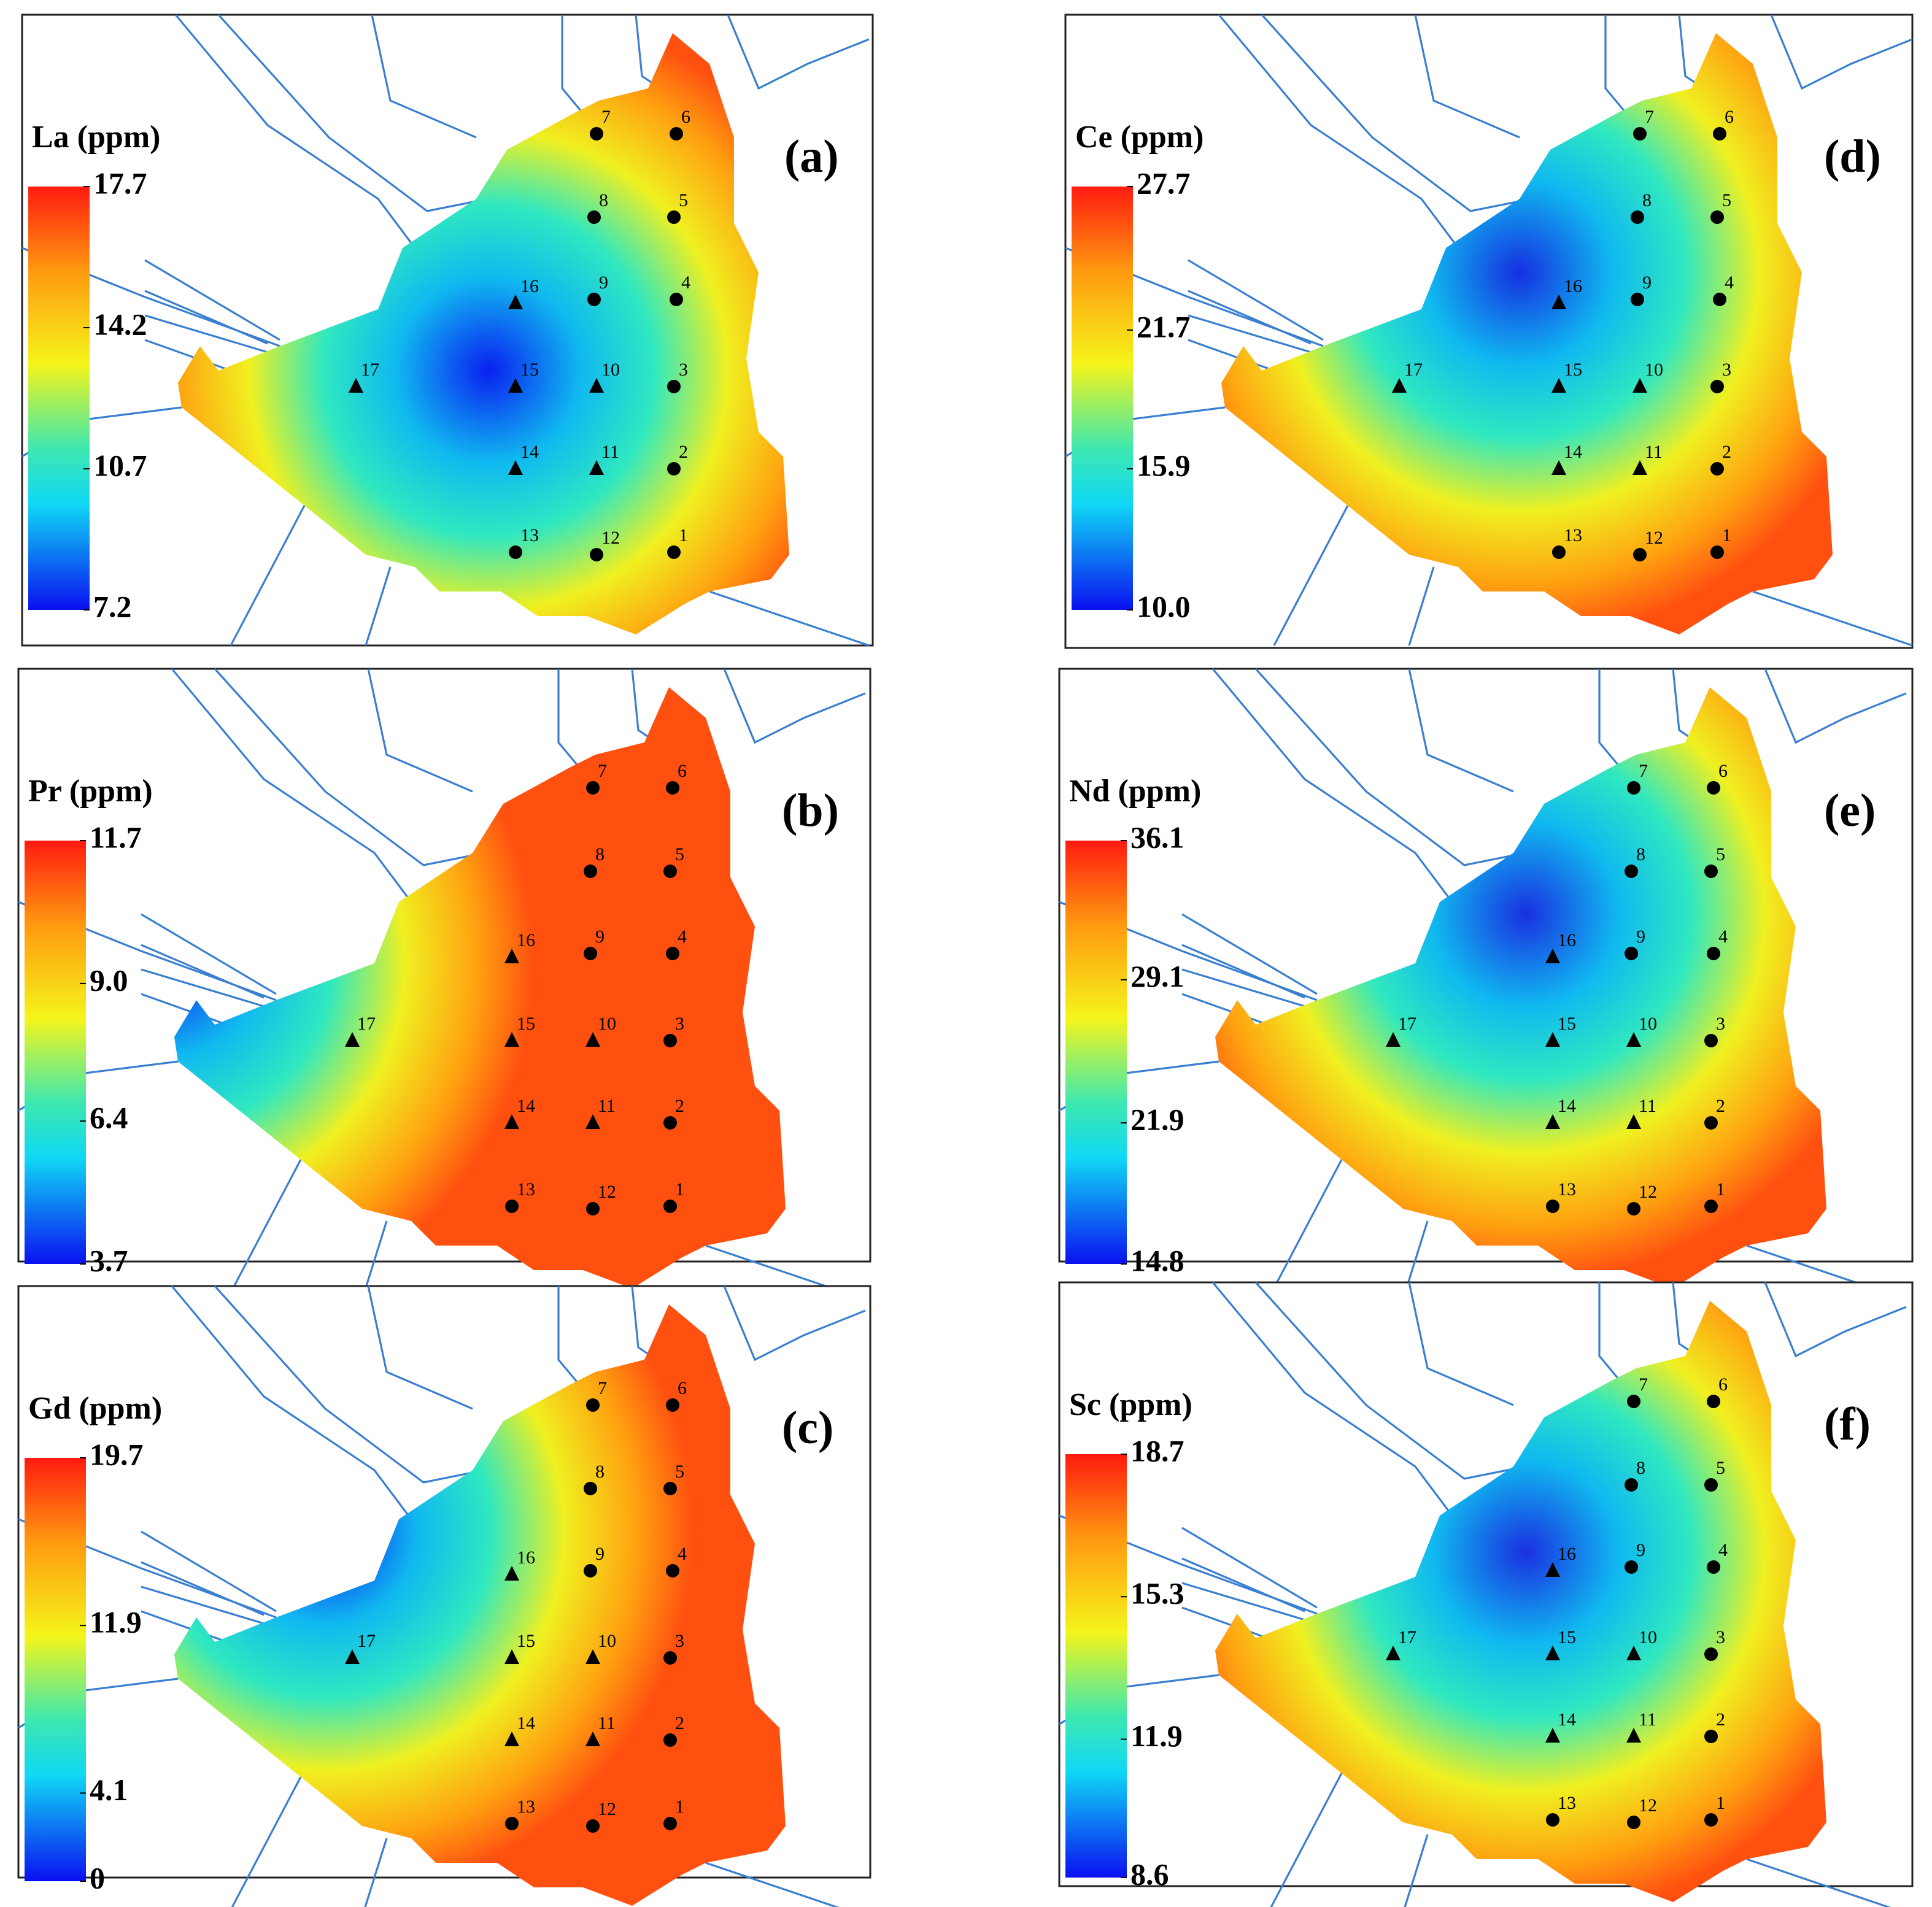 This screenshot has width=1932, height=1907. What do you see at coordinates (529, 535) in the screenshot?
I see `station-label: 13` at bounding box center [529, 535].